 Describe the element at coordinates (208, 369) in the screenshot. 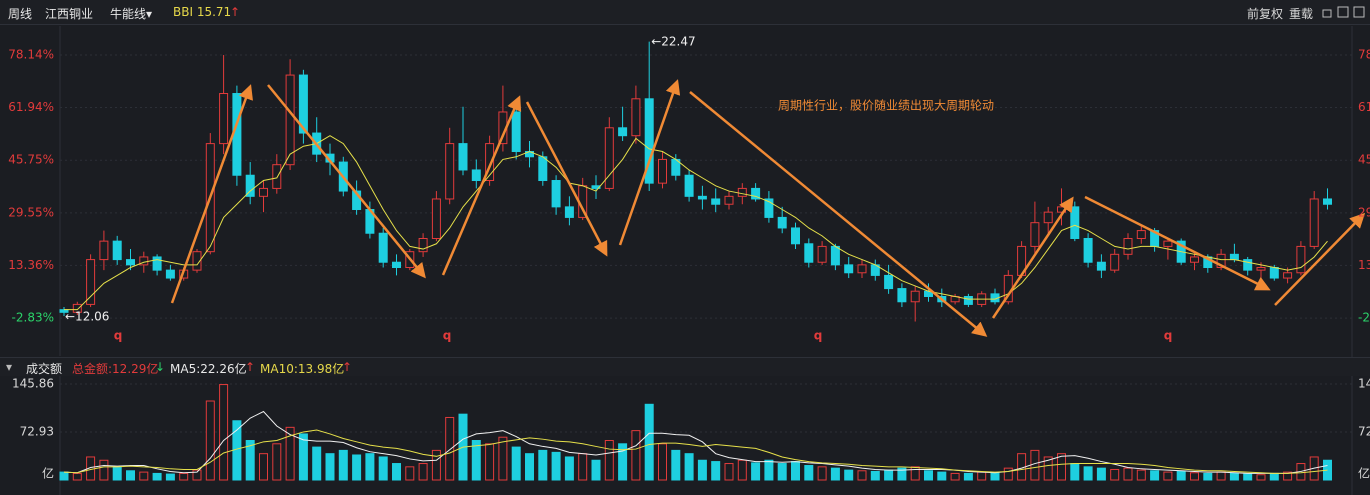

I see `ma5-label: MA5:22.26亿` at that location.